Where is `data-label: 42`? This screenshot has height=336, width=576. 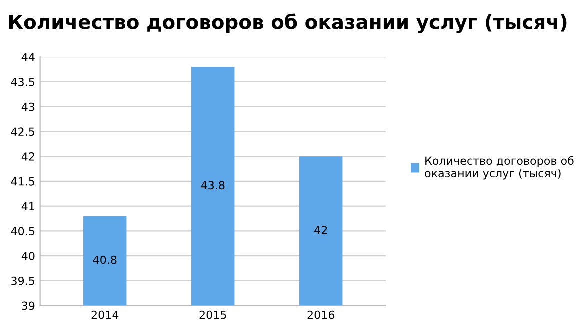
data-label: 42 is located at coordinates (321, 230).